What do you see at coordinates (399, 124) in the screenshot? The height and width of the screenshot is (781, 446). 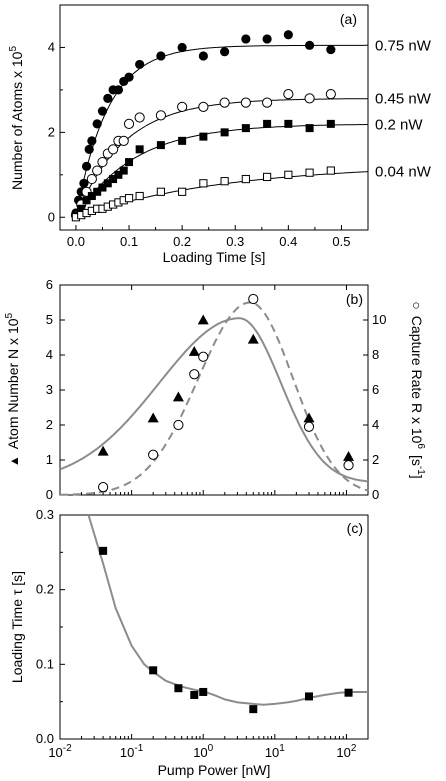 I see `a-series-label: 0.2 nW` at bounding box center [399, 124].